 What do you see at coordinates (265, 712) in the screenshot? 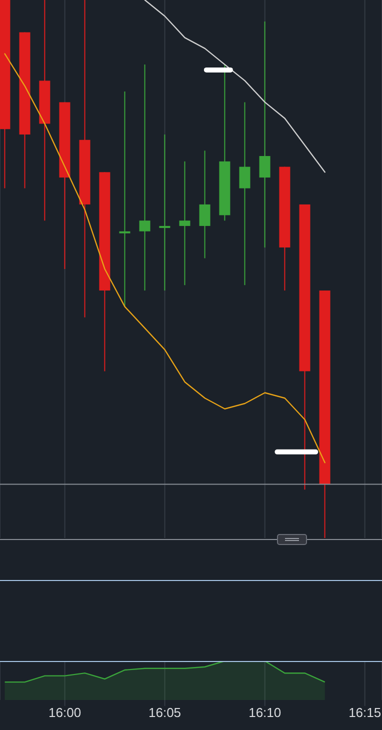
I see `x-tick-label: 16:10` at bounding box center [265, 712].